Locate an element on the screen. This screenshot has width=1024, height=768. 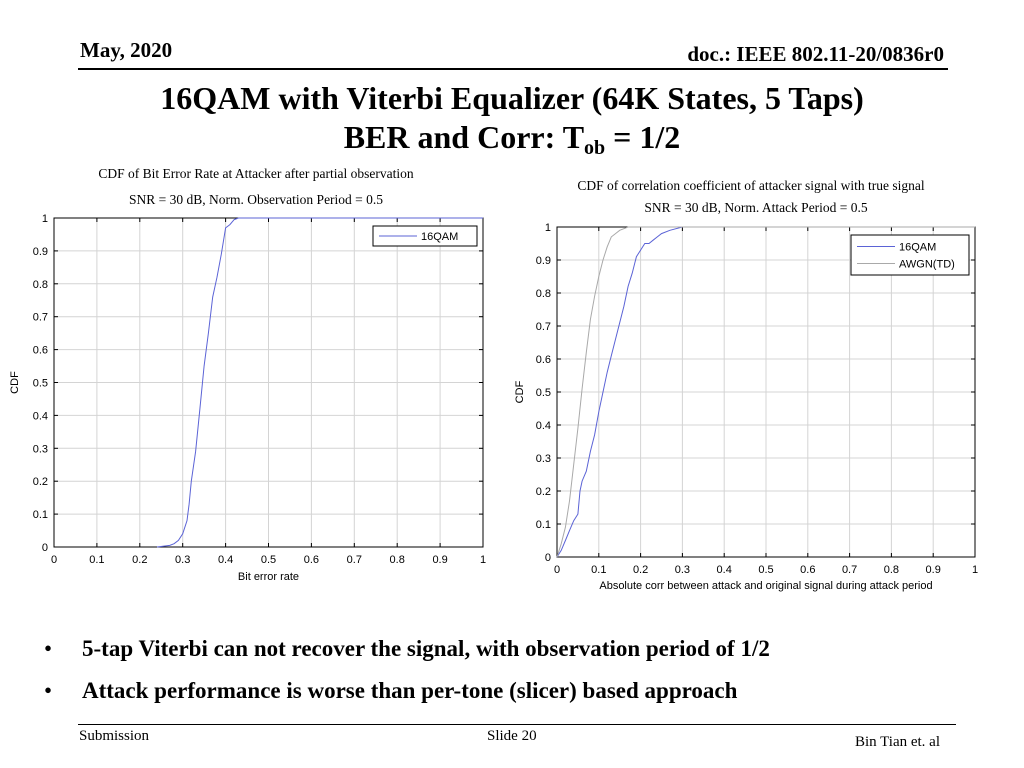
chart1-y-tick-label: 0.7 is located at coordinates (40, 318).